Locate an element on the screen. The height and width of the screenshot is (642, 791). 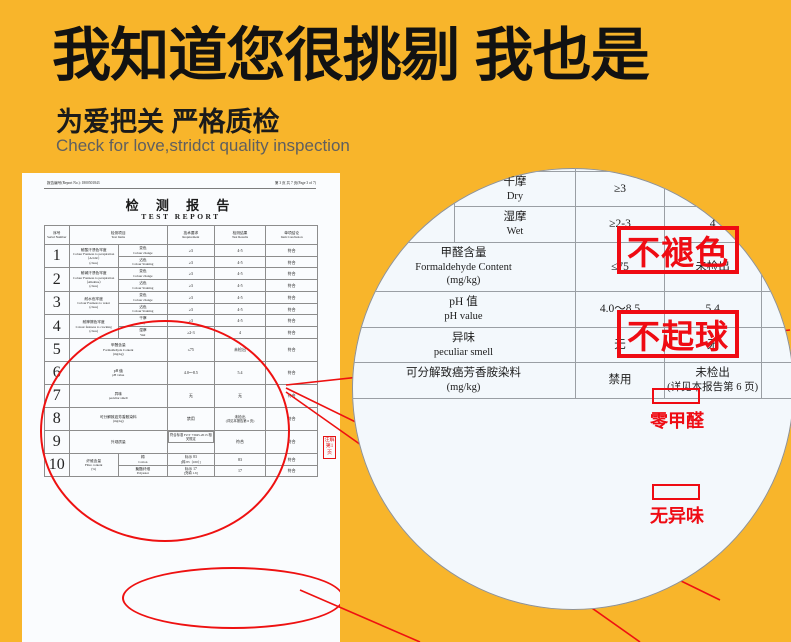
table-row: 6 pH 值 pH value 4.0～8.5 5.4 符合 is located at coordinates (181, 372).